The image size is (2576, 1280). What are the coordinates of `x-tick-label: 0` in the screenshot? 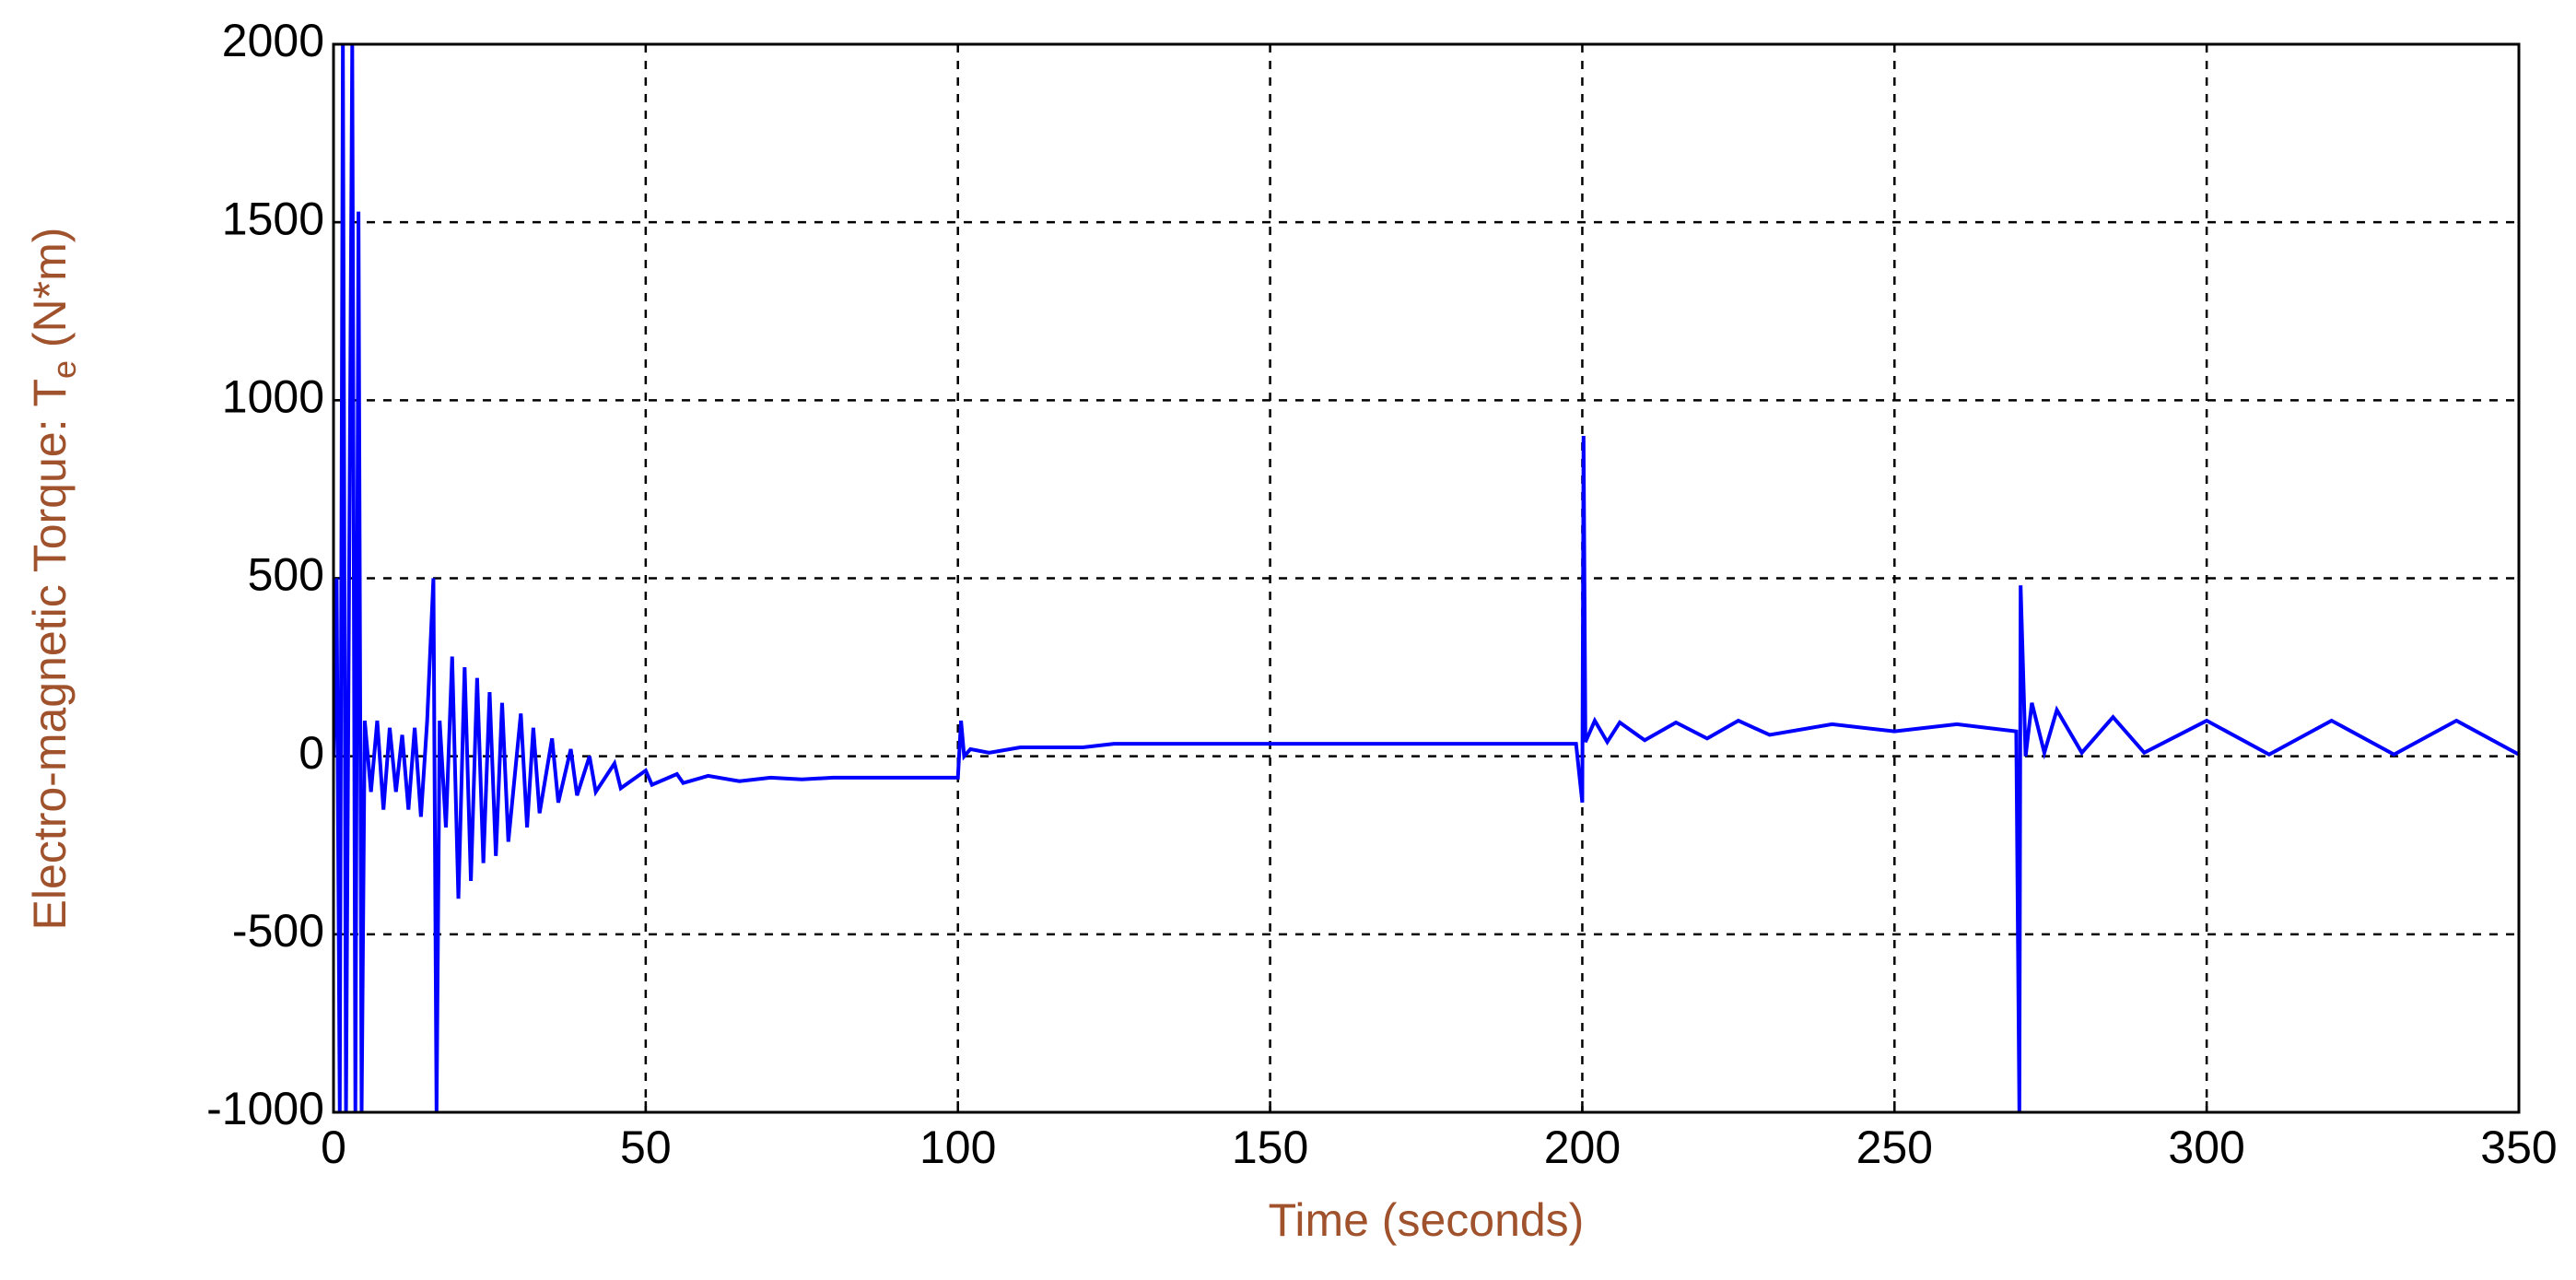 It's located at (333, 1147).